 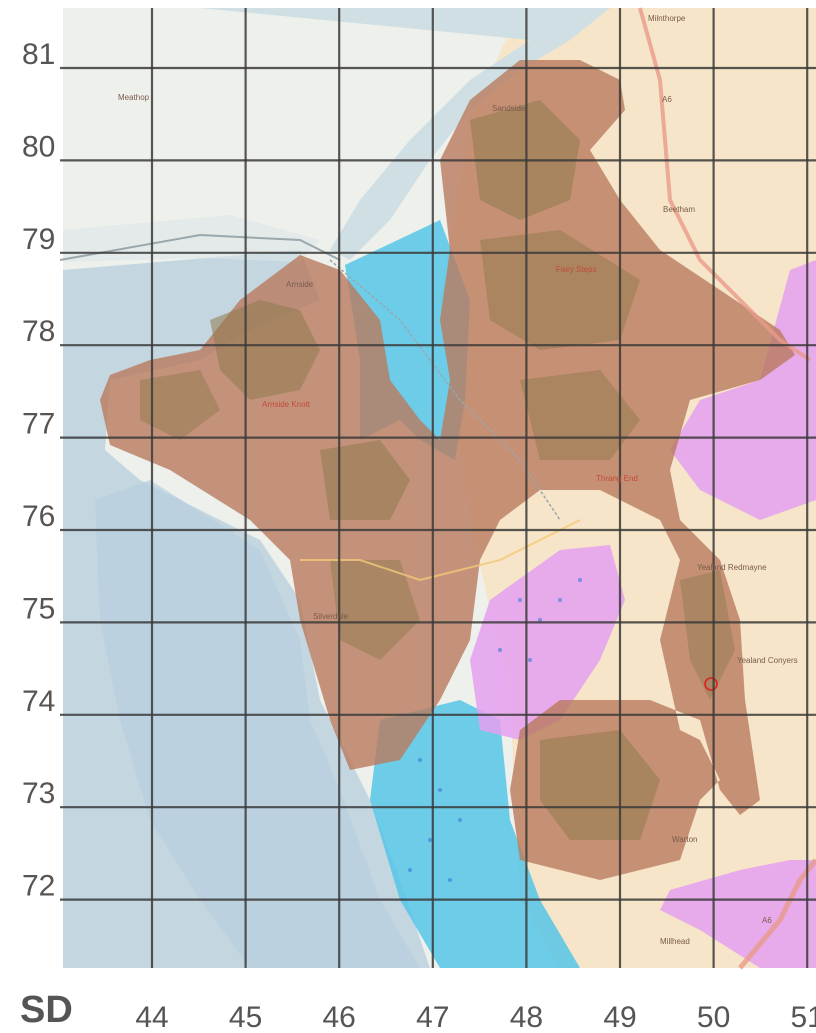 What do you see at coordinates (576, 269) in the screenshot?
I see `label-fairy-steps: Fairy Steps` at bounding box center [576, 269].